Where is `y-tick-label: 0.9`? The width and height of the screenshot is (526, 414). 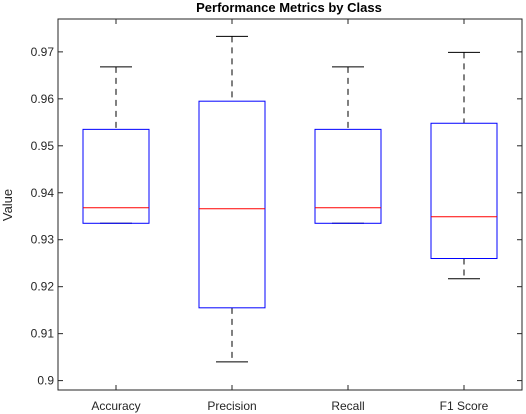 y-tick-label: 0.9 is located at coordinates (45, 381).